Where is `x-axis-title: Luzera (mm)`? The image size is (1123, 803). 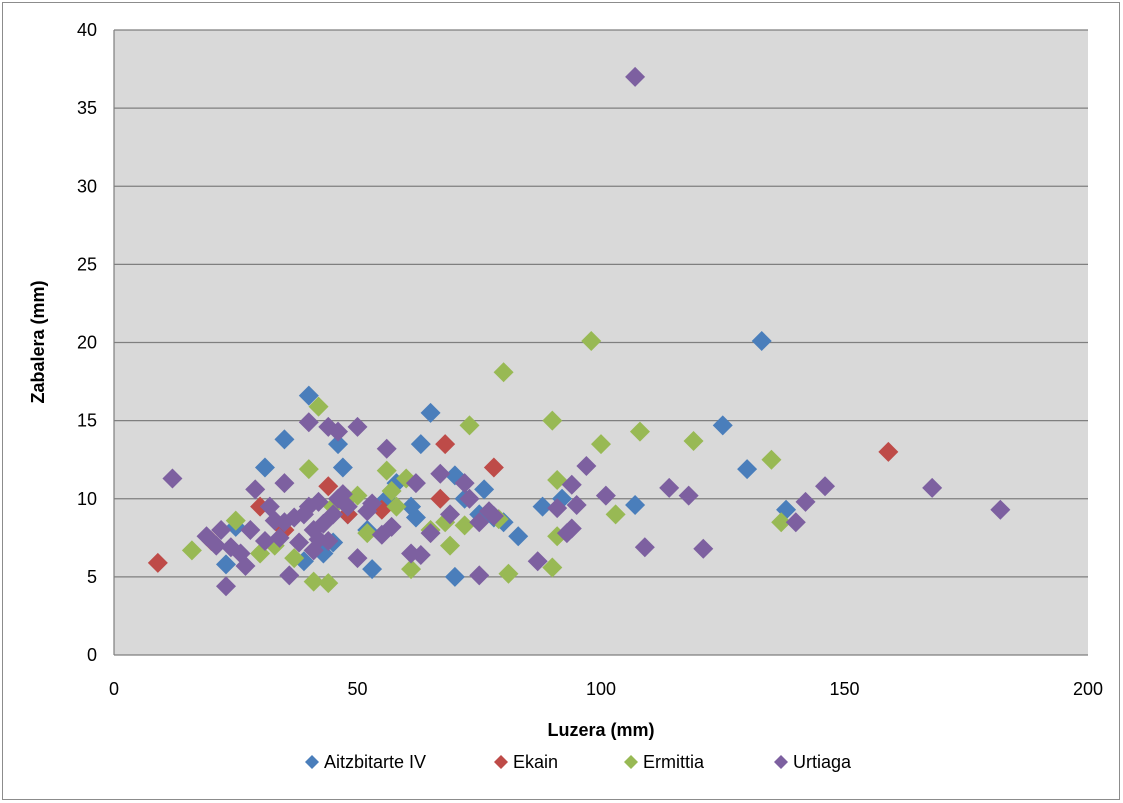
x-axis-title: Luzera (mm) is located at coordinates (600, 730).